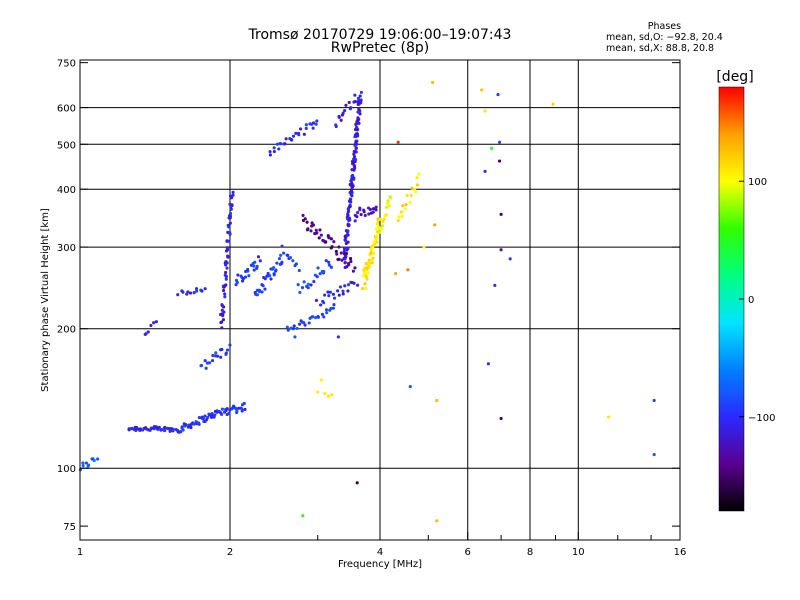 This screenshot has height=600, width=800. Describe the element at coordinates (69, 527) in the screenshot. I see `y-tick-label: 75` at that location.